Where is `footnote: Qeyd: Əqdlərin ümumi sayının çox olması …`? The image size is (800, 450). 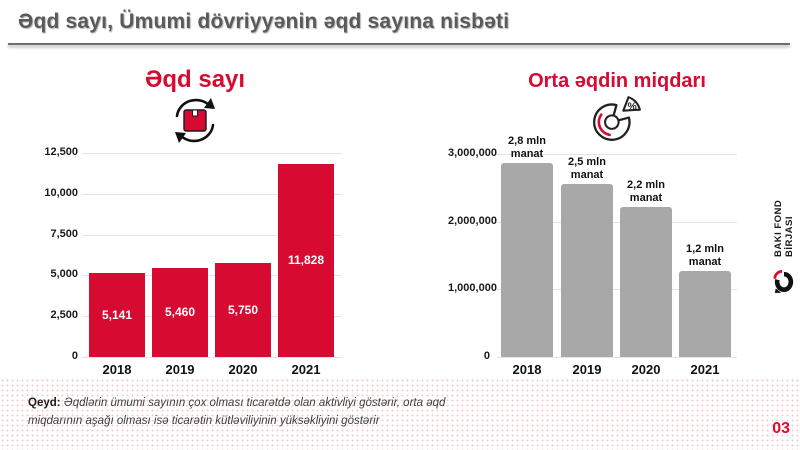
footnote: Qeyd: Əqdlərin ümumi sayının çox olması … is located at coordinates (253, 412).